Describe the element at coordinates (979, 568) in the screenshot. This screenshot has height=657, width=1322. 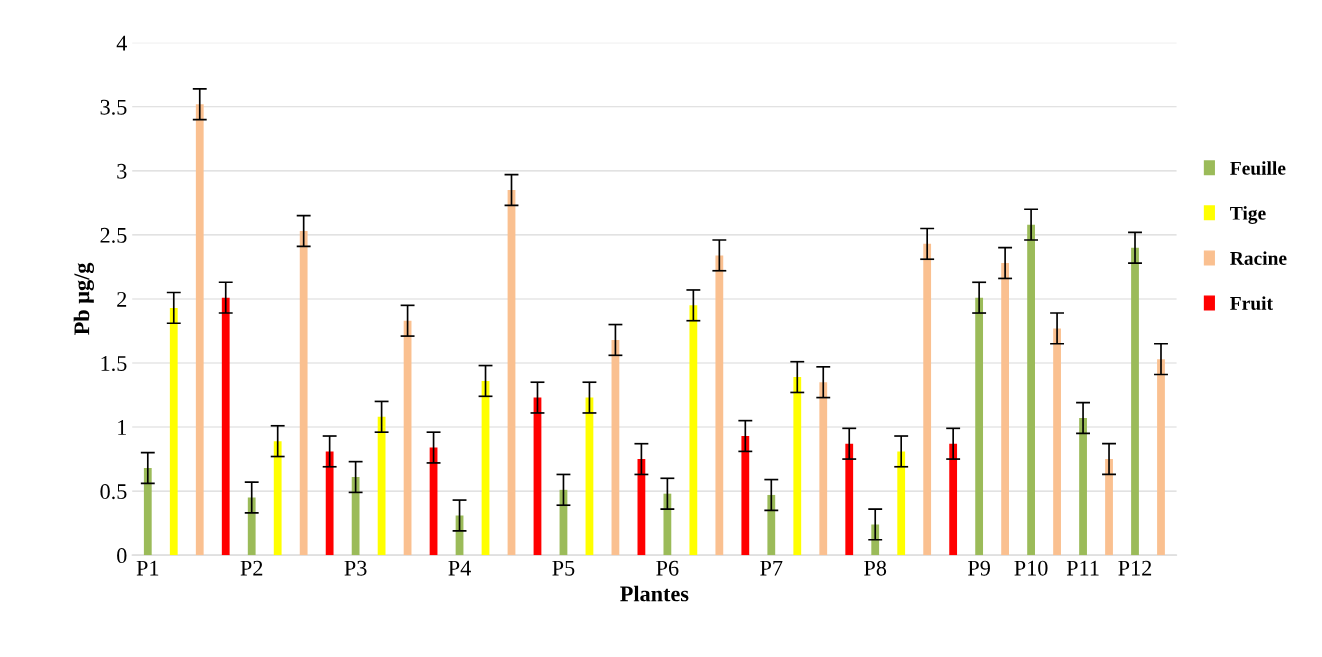
I see `x-tick-label: P9` at that location.